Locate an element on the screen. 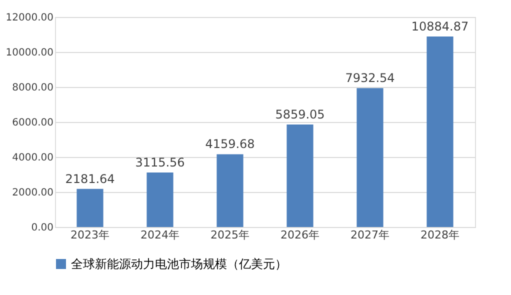 The image size is (511, 295). y-tick-label: 8000.00 is located at coordinates (33, 88).